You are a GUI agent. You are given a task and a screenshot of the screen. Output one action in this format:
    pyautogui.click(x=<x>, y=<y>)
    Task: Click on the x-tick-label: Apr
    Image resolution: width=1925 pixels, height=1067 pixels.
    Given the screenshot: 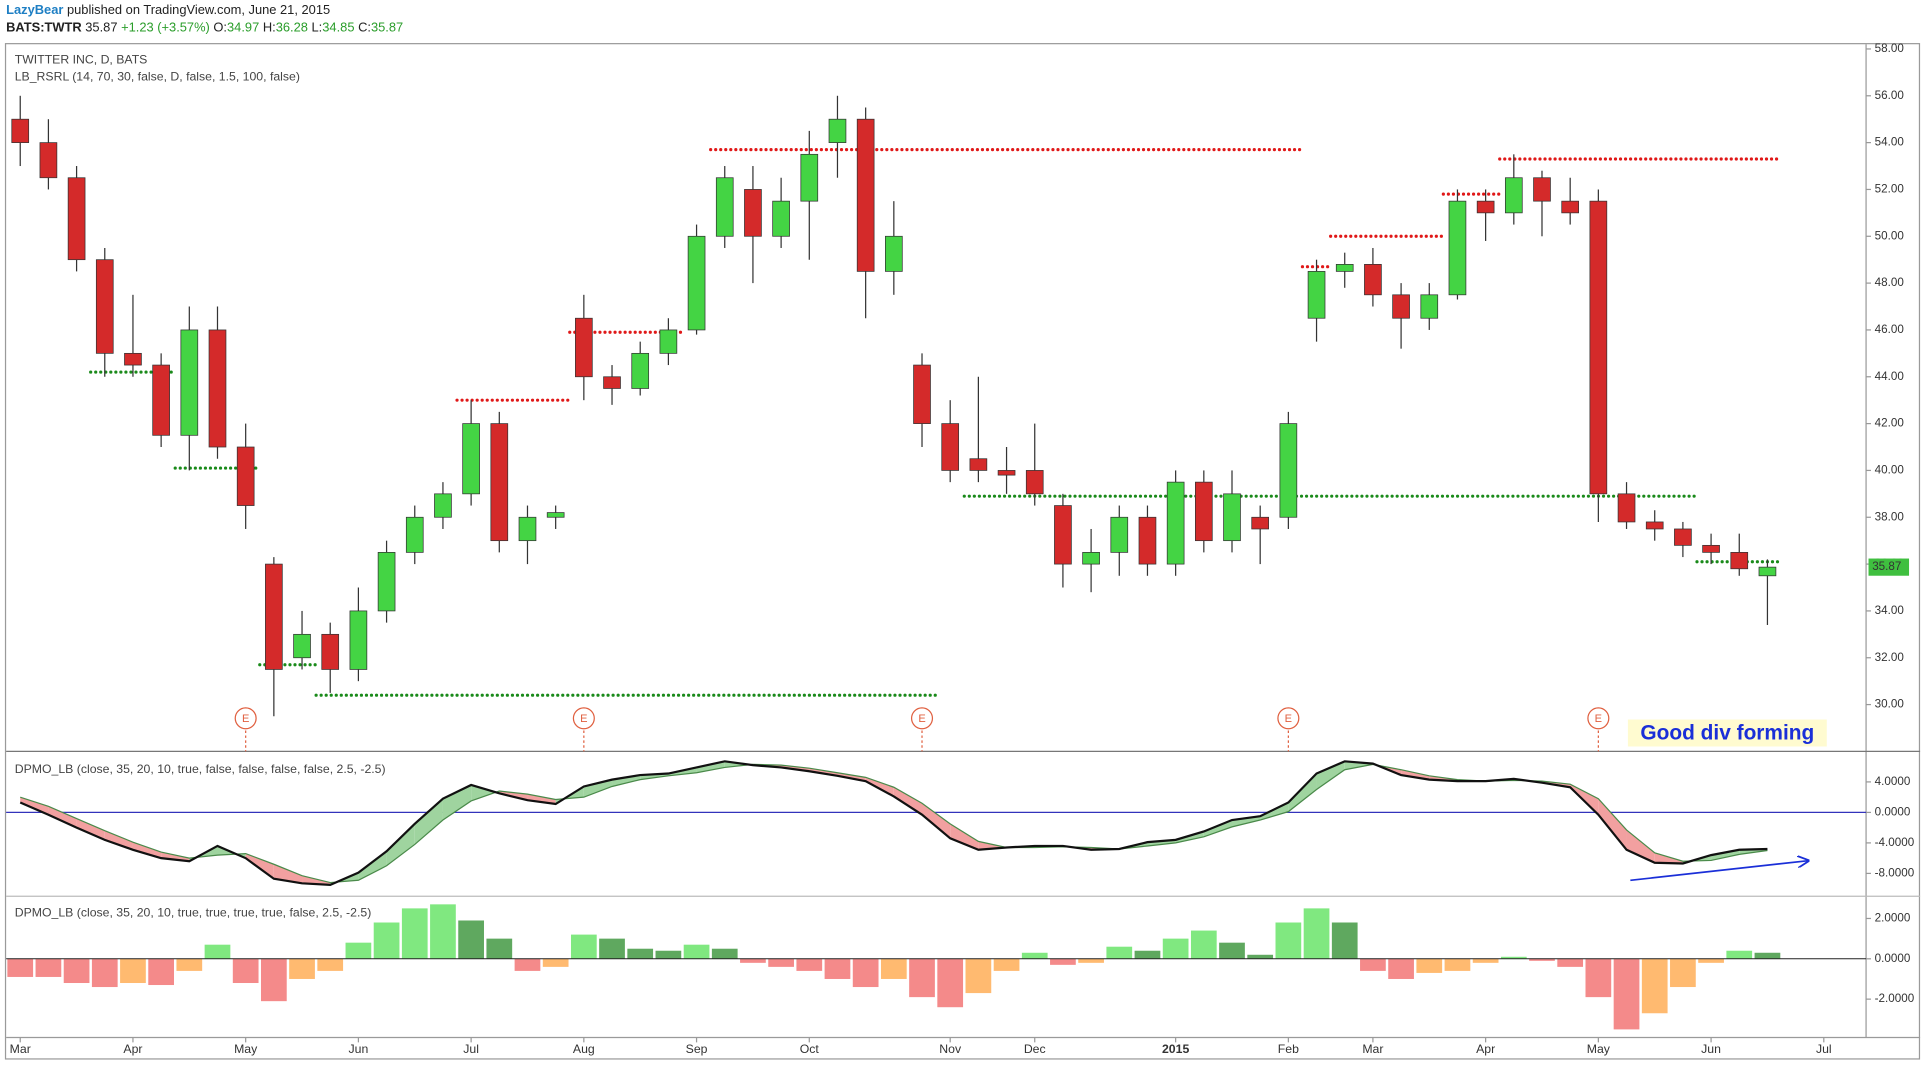 What is the action you would take?
    pyautogui.click(x=1485, y=1049)
    